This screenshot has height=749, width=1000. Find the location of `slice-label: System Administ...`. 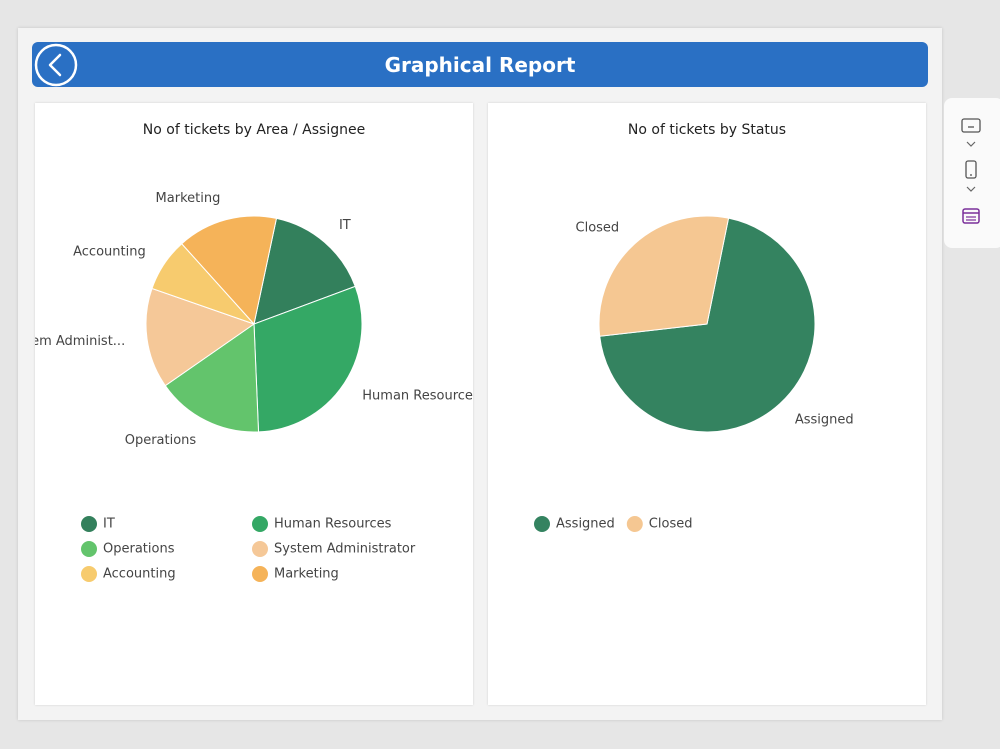

slice-label: System Administ... is located at coordinates (80, 341).